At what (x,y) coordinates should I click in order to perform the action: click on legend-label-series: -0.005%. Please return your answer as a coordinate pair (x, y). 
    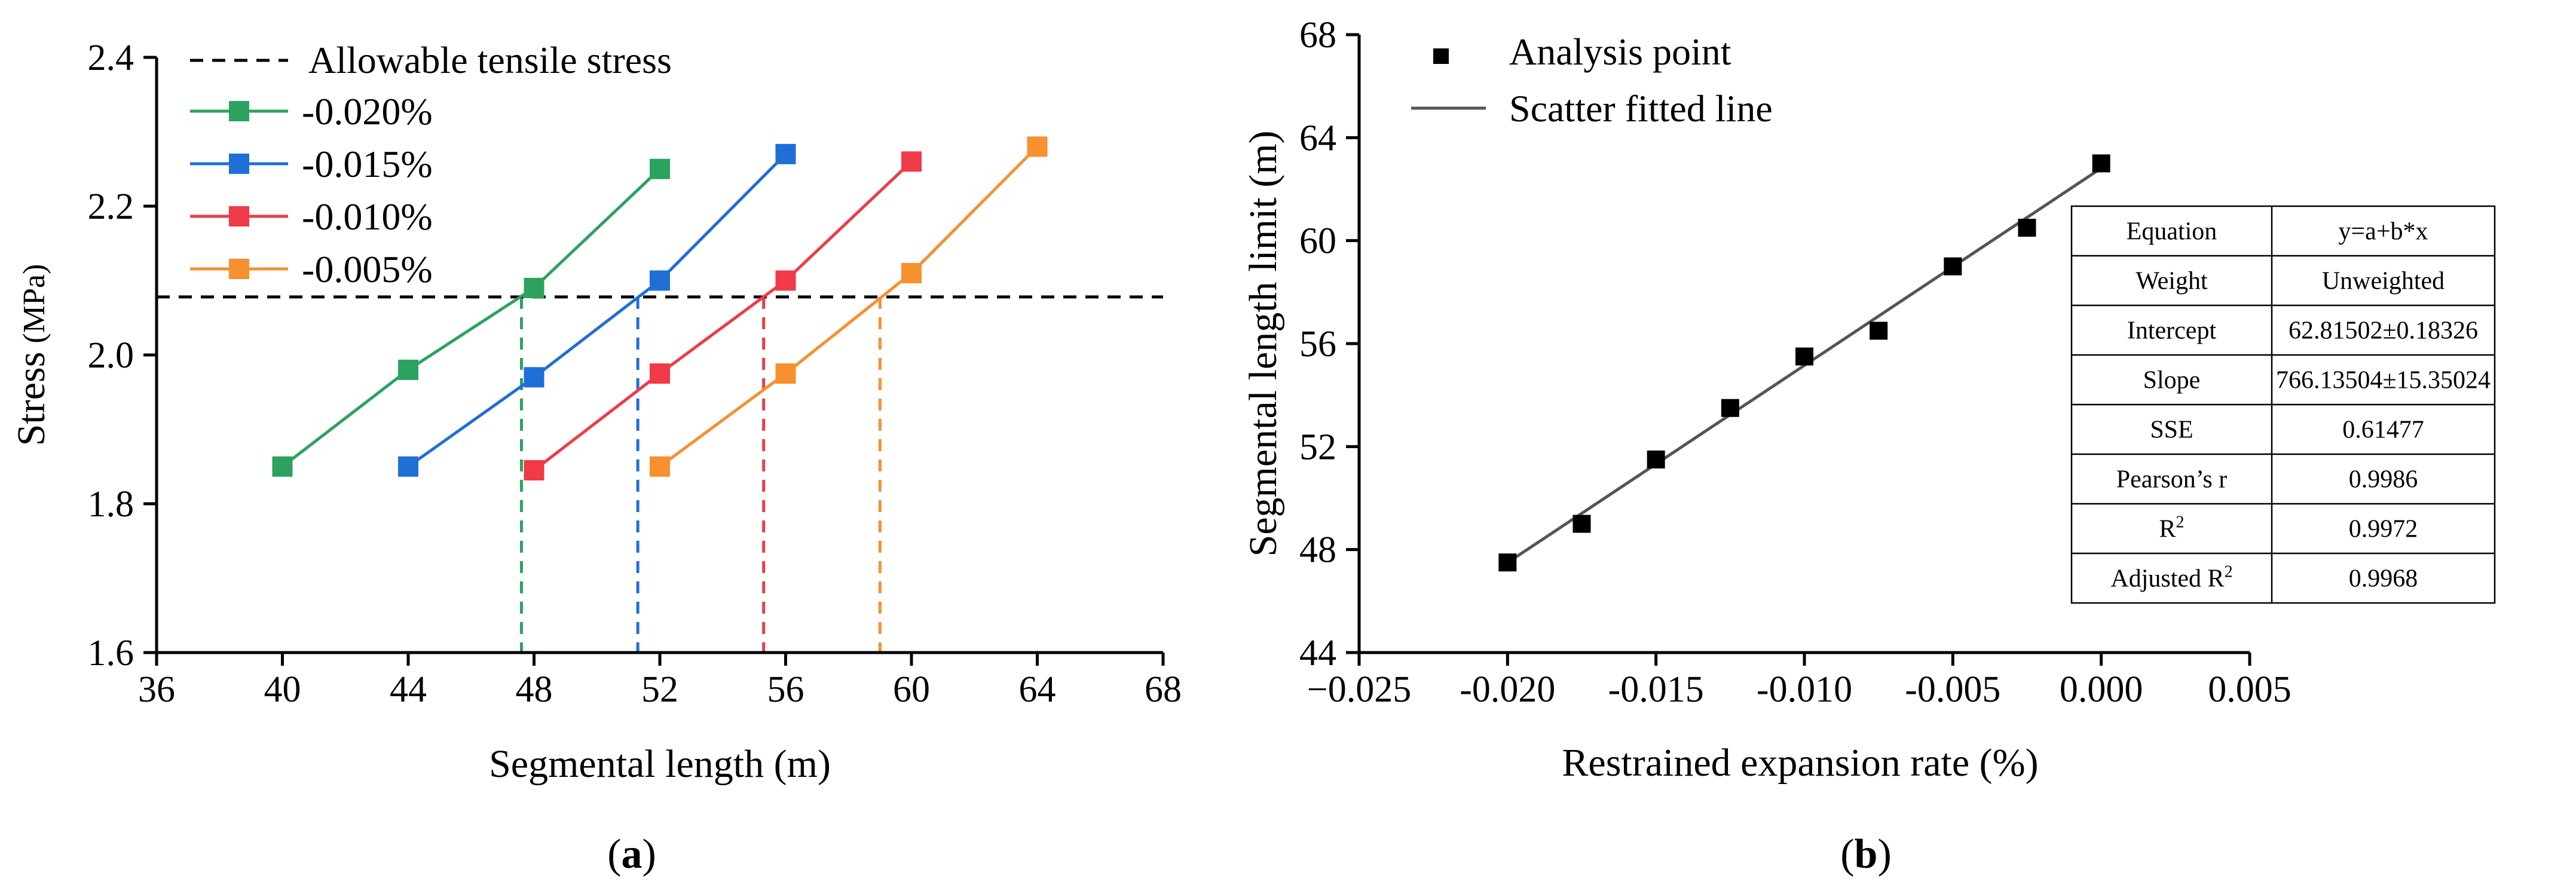
    Looking at the image, I should click on (367, 269).